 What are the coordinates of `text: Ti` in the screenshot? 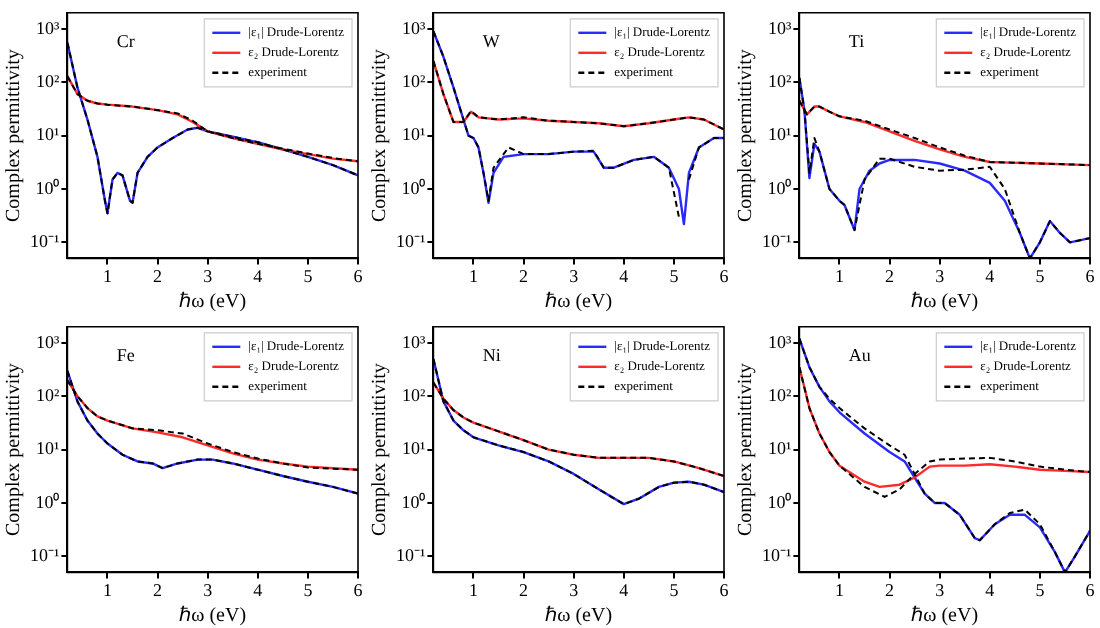 It's located at (857, 40).